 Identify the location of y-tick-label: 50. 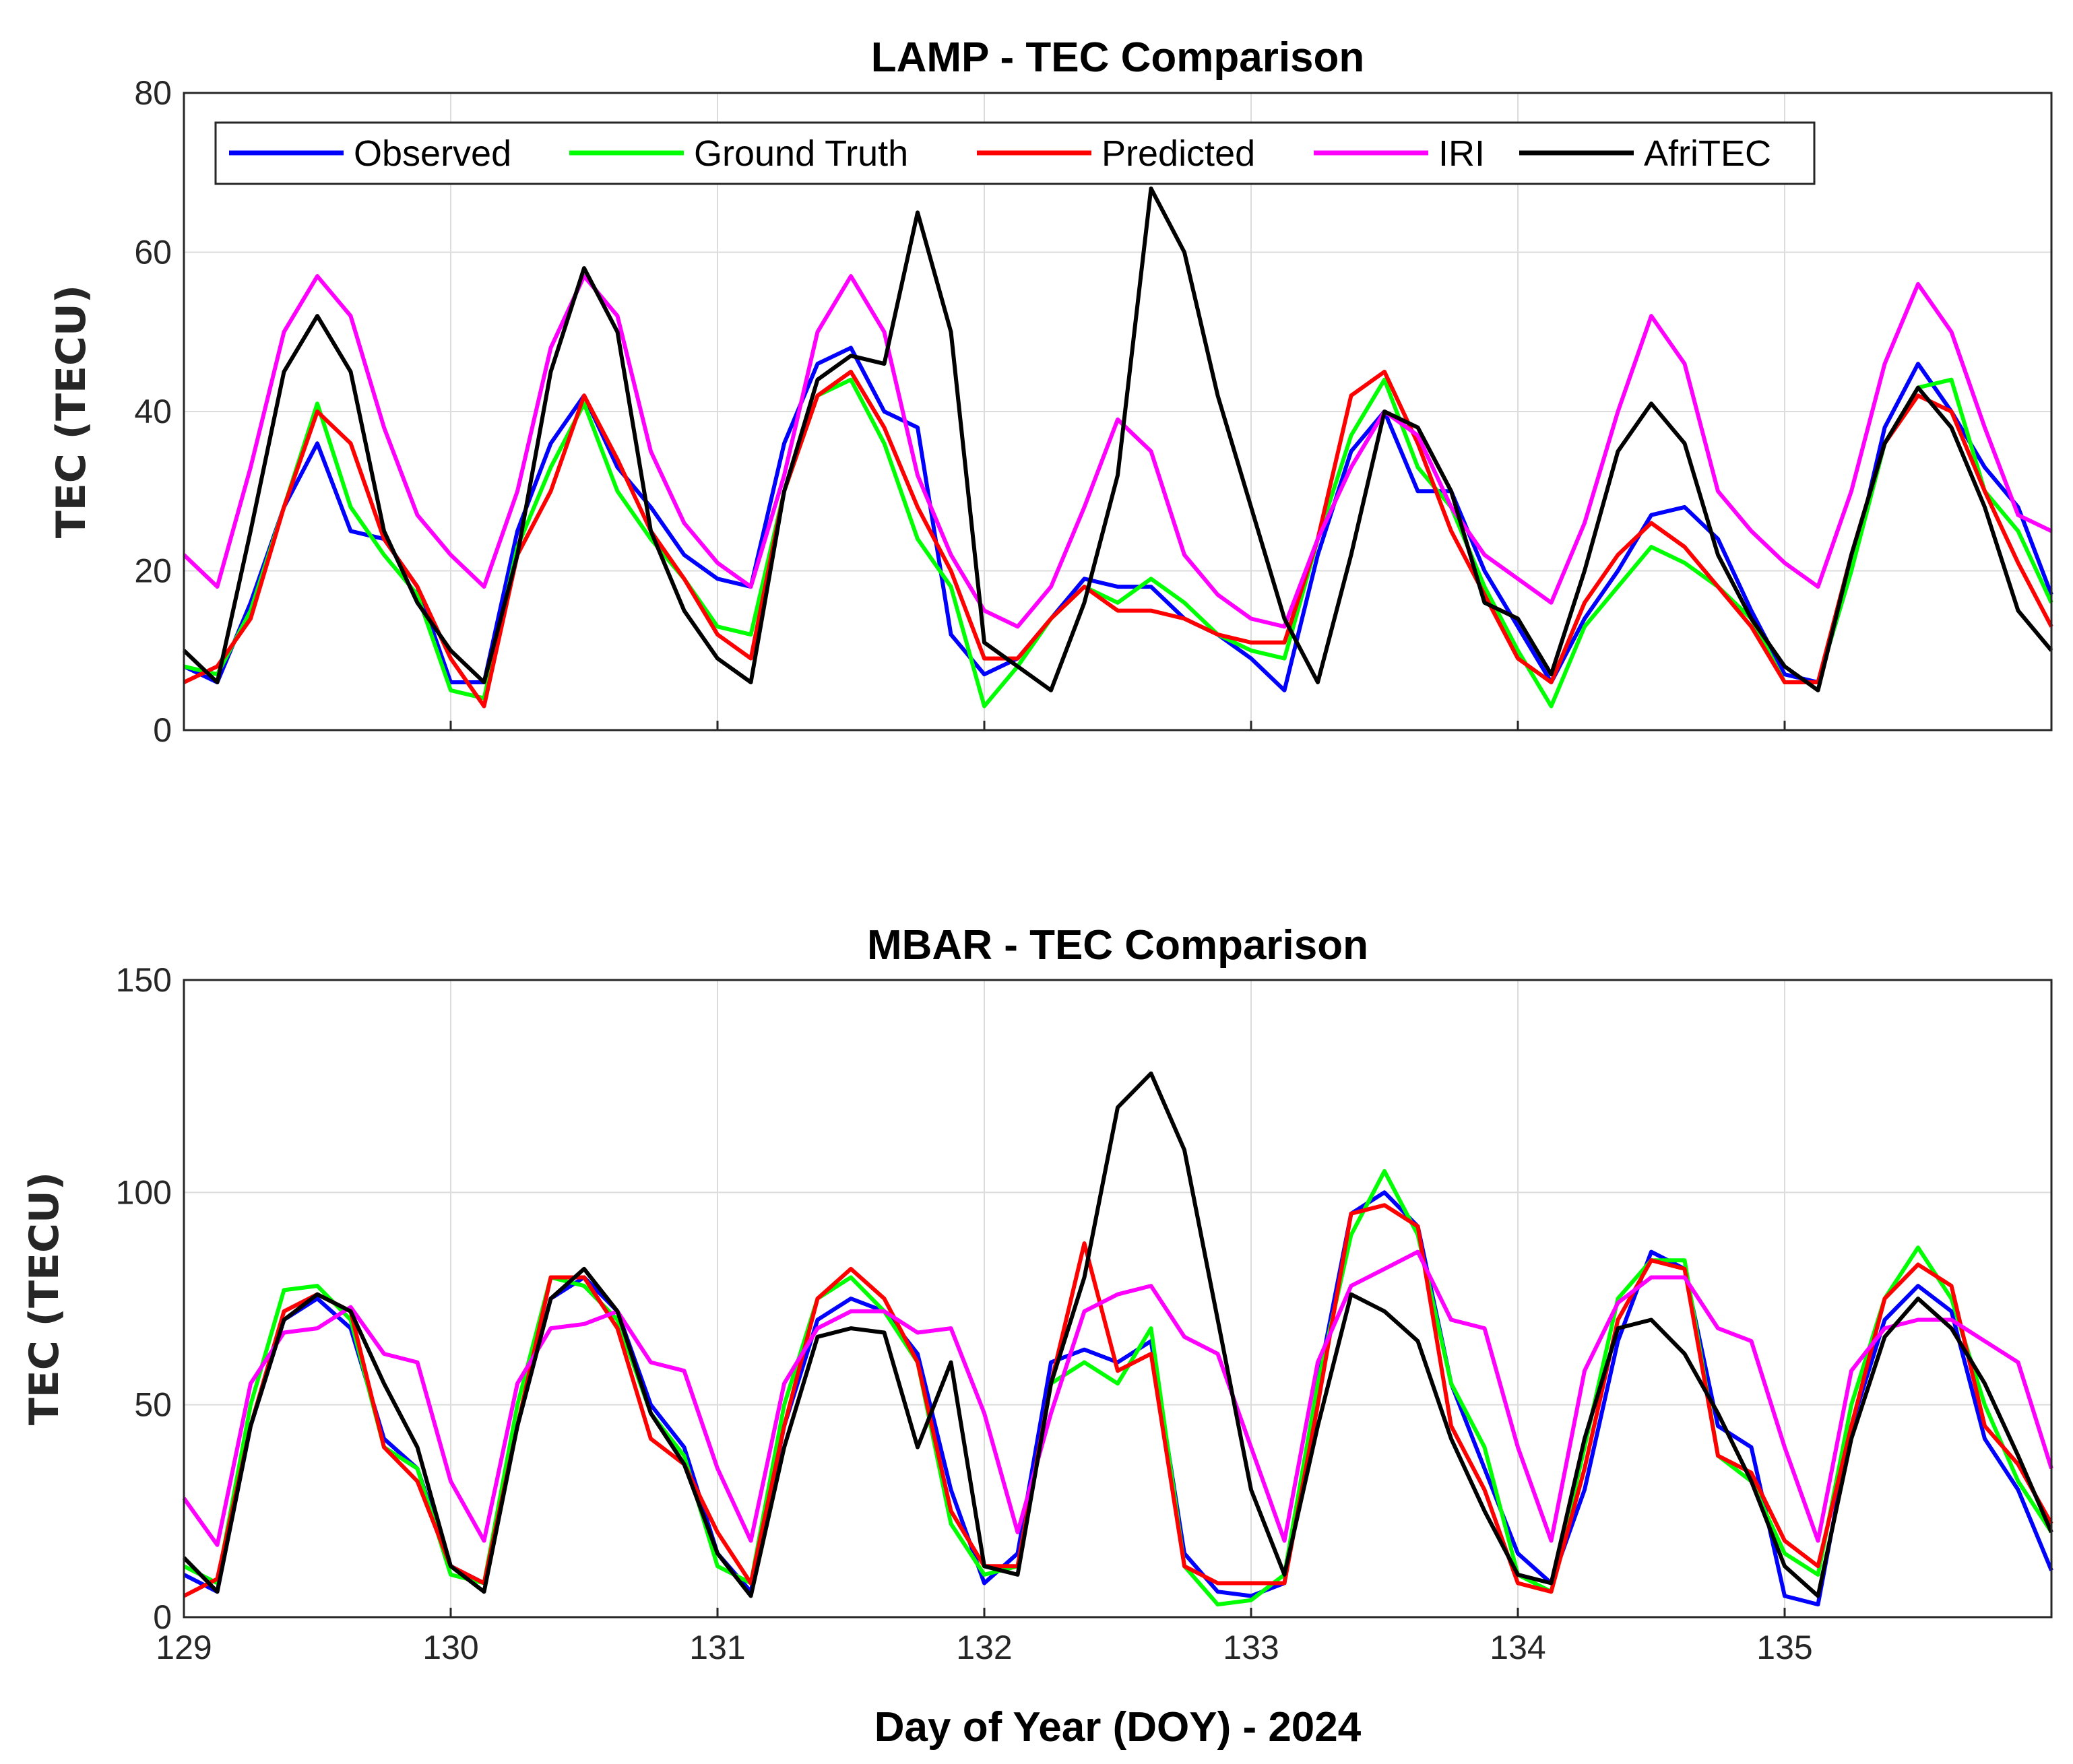
(153, 1405).